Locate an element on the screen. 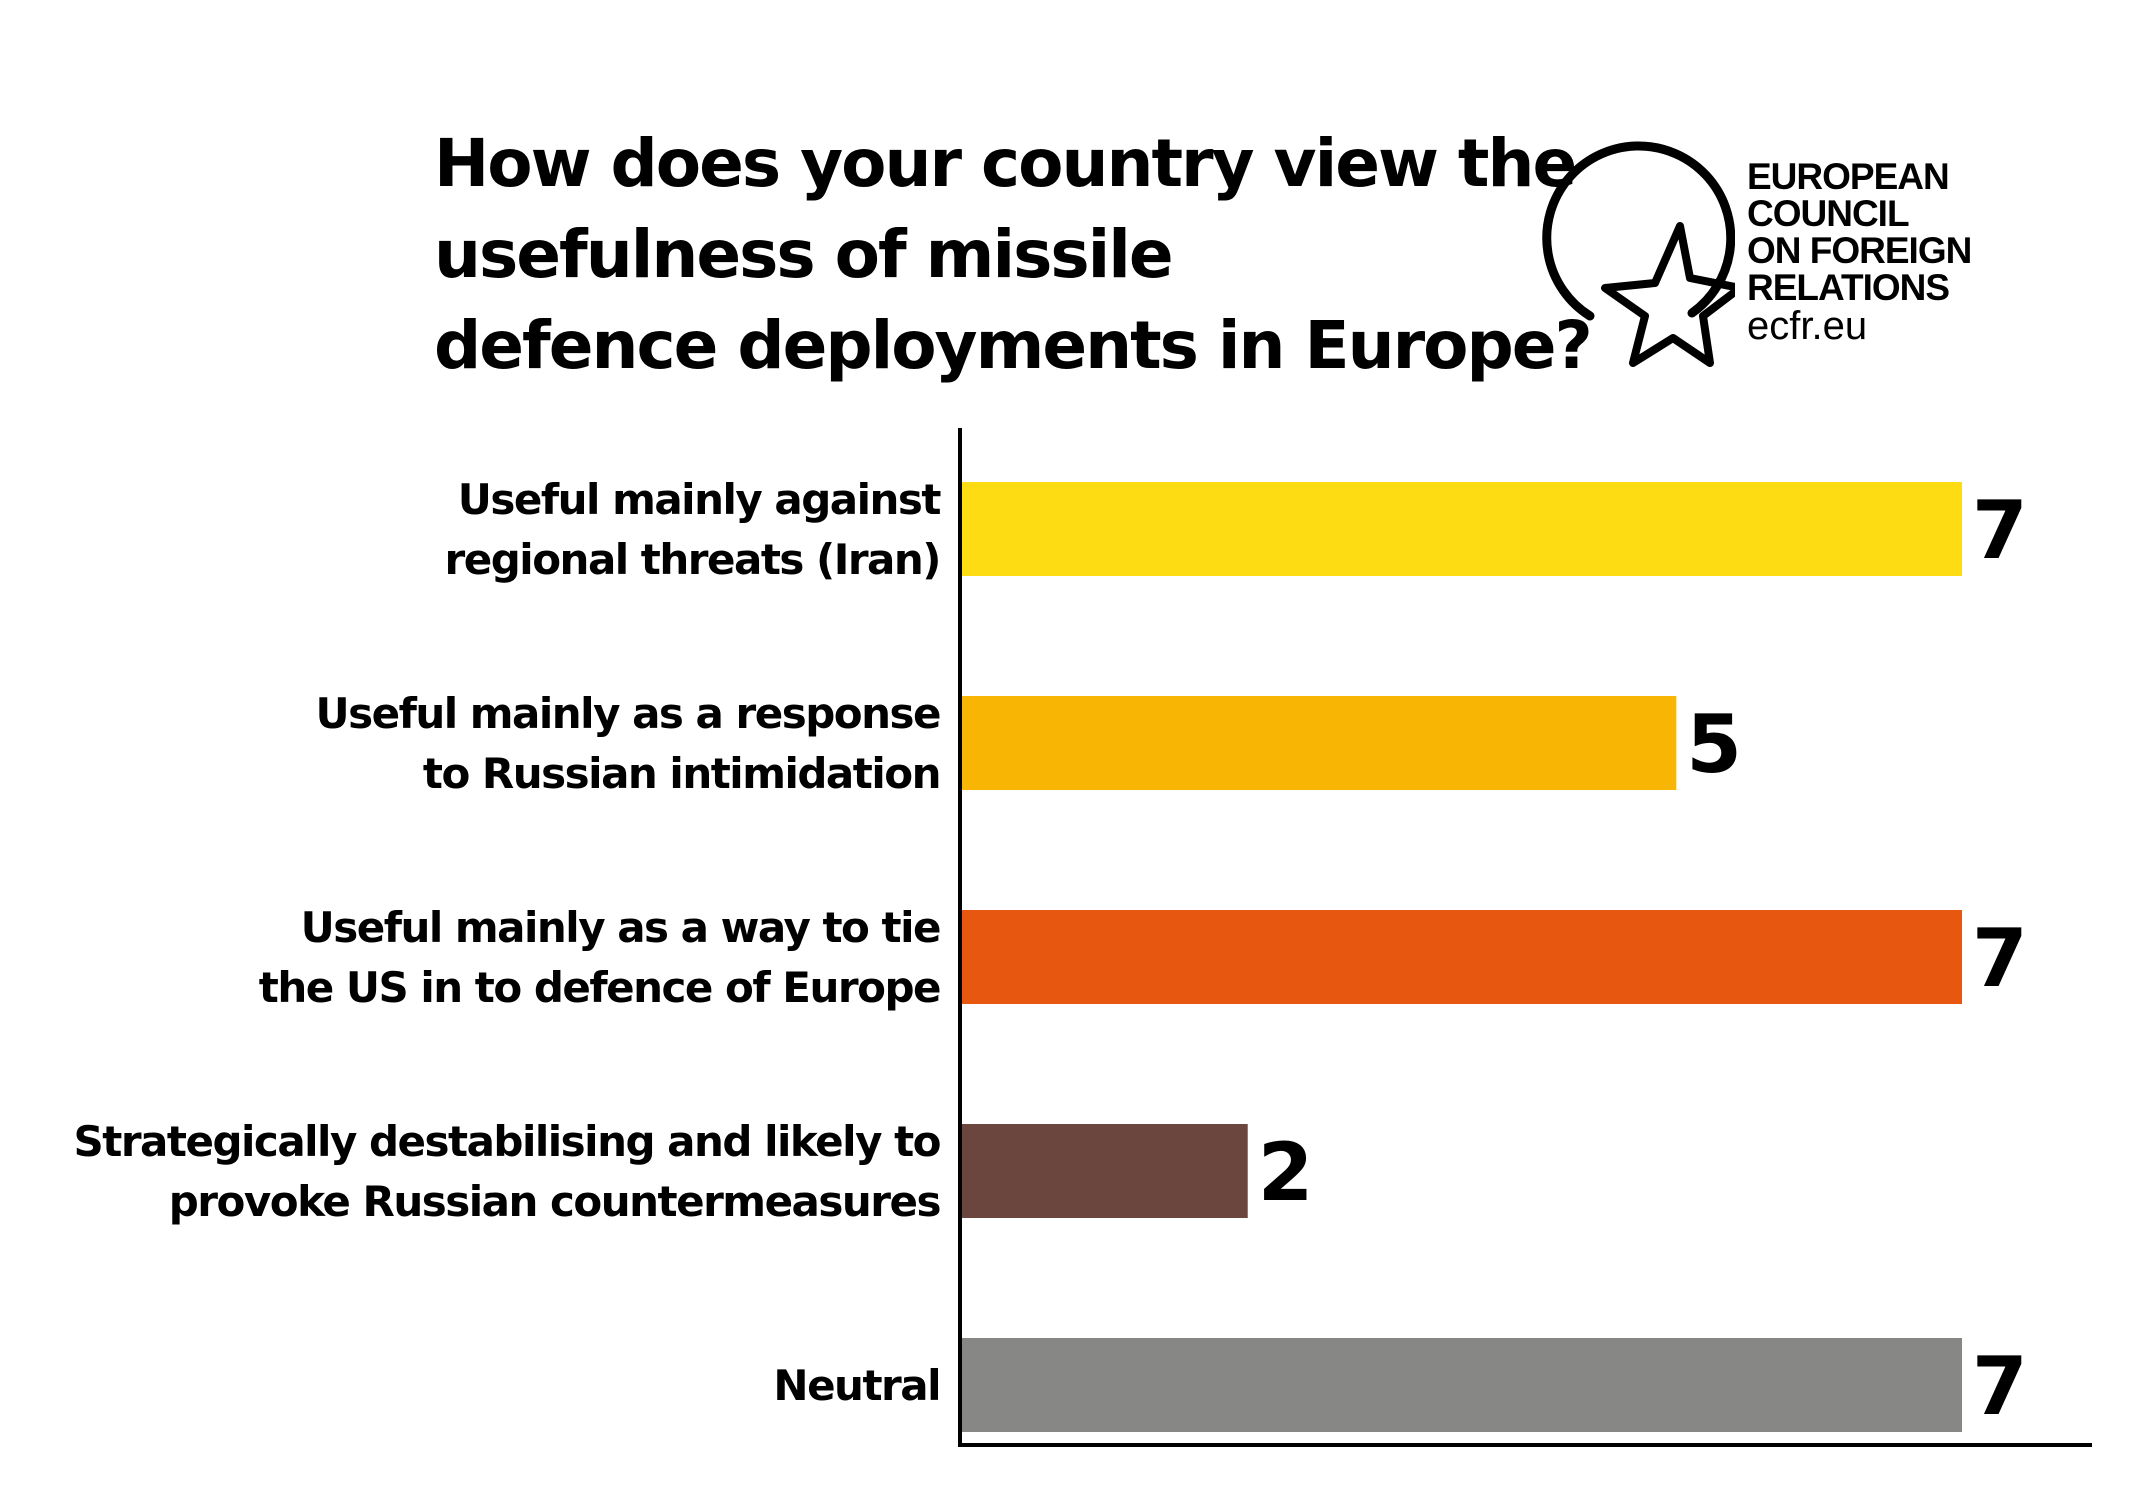 The width and height of the screenshot is (2146, 1504). value-label-3: 7 is located at coordinates (2000, 958).